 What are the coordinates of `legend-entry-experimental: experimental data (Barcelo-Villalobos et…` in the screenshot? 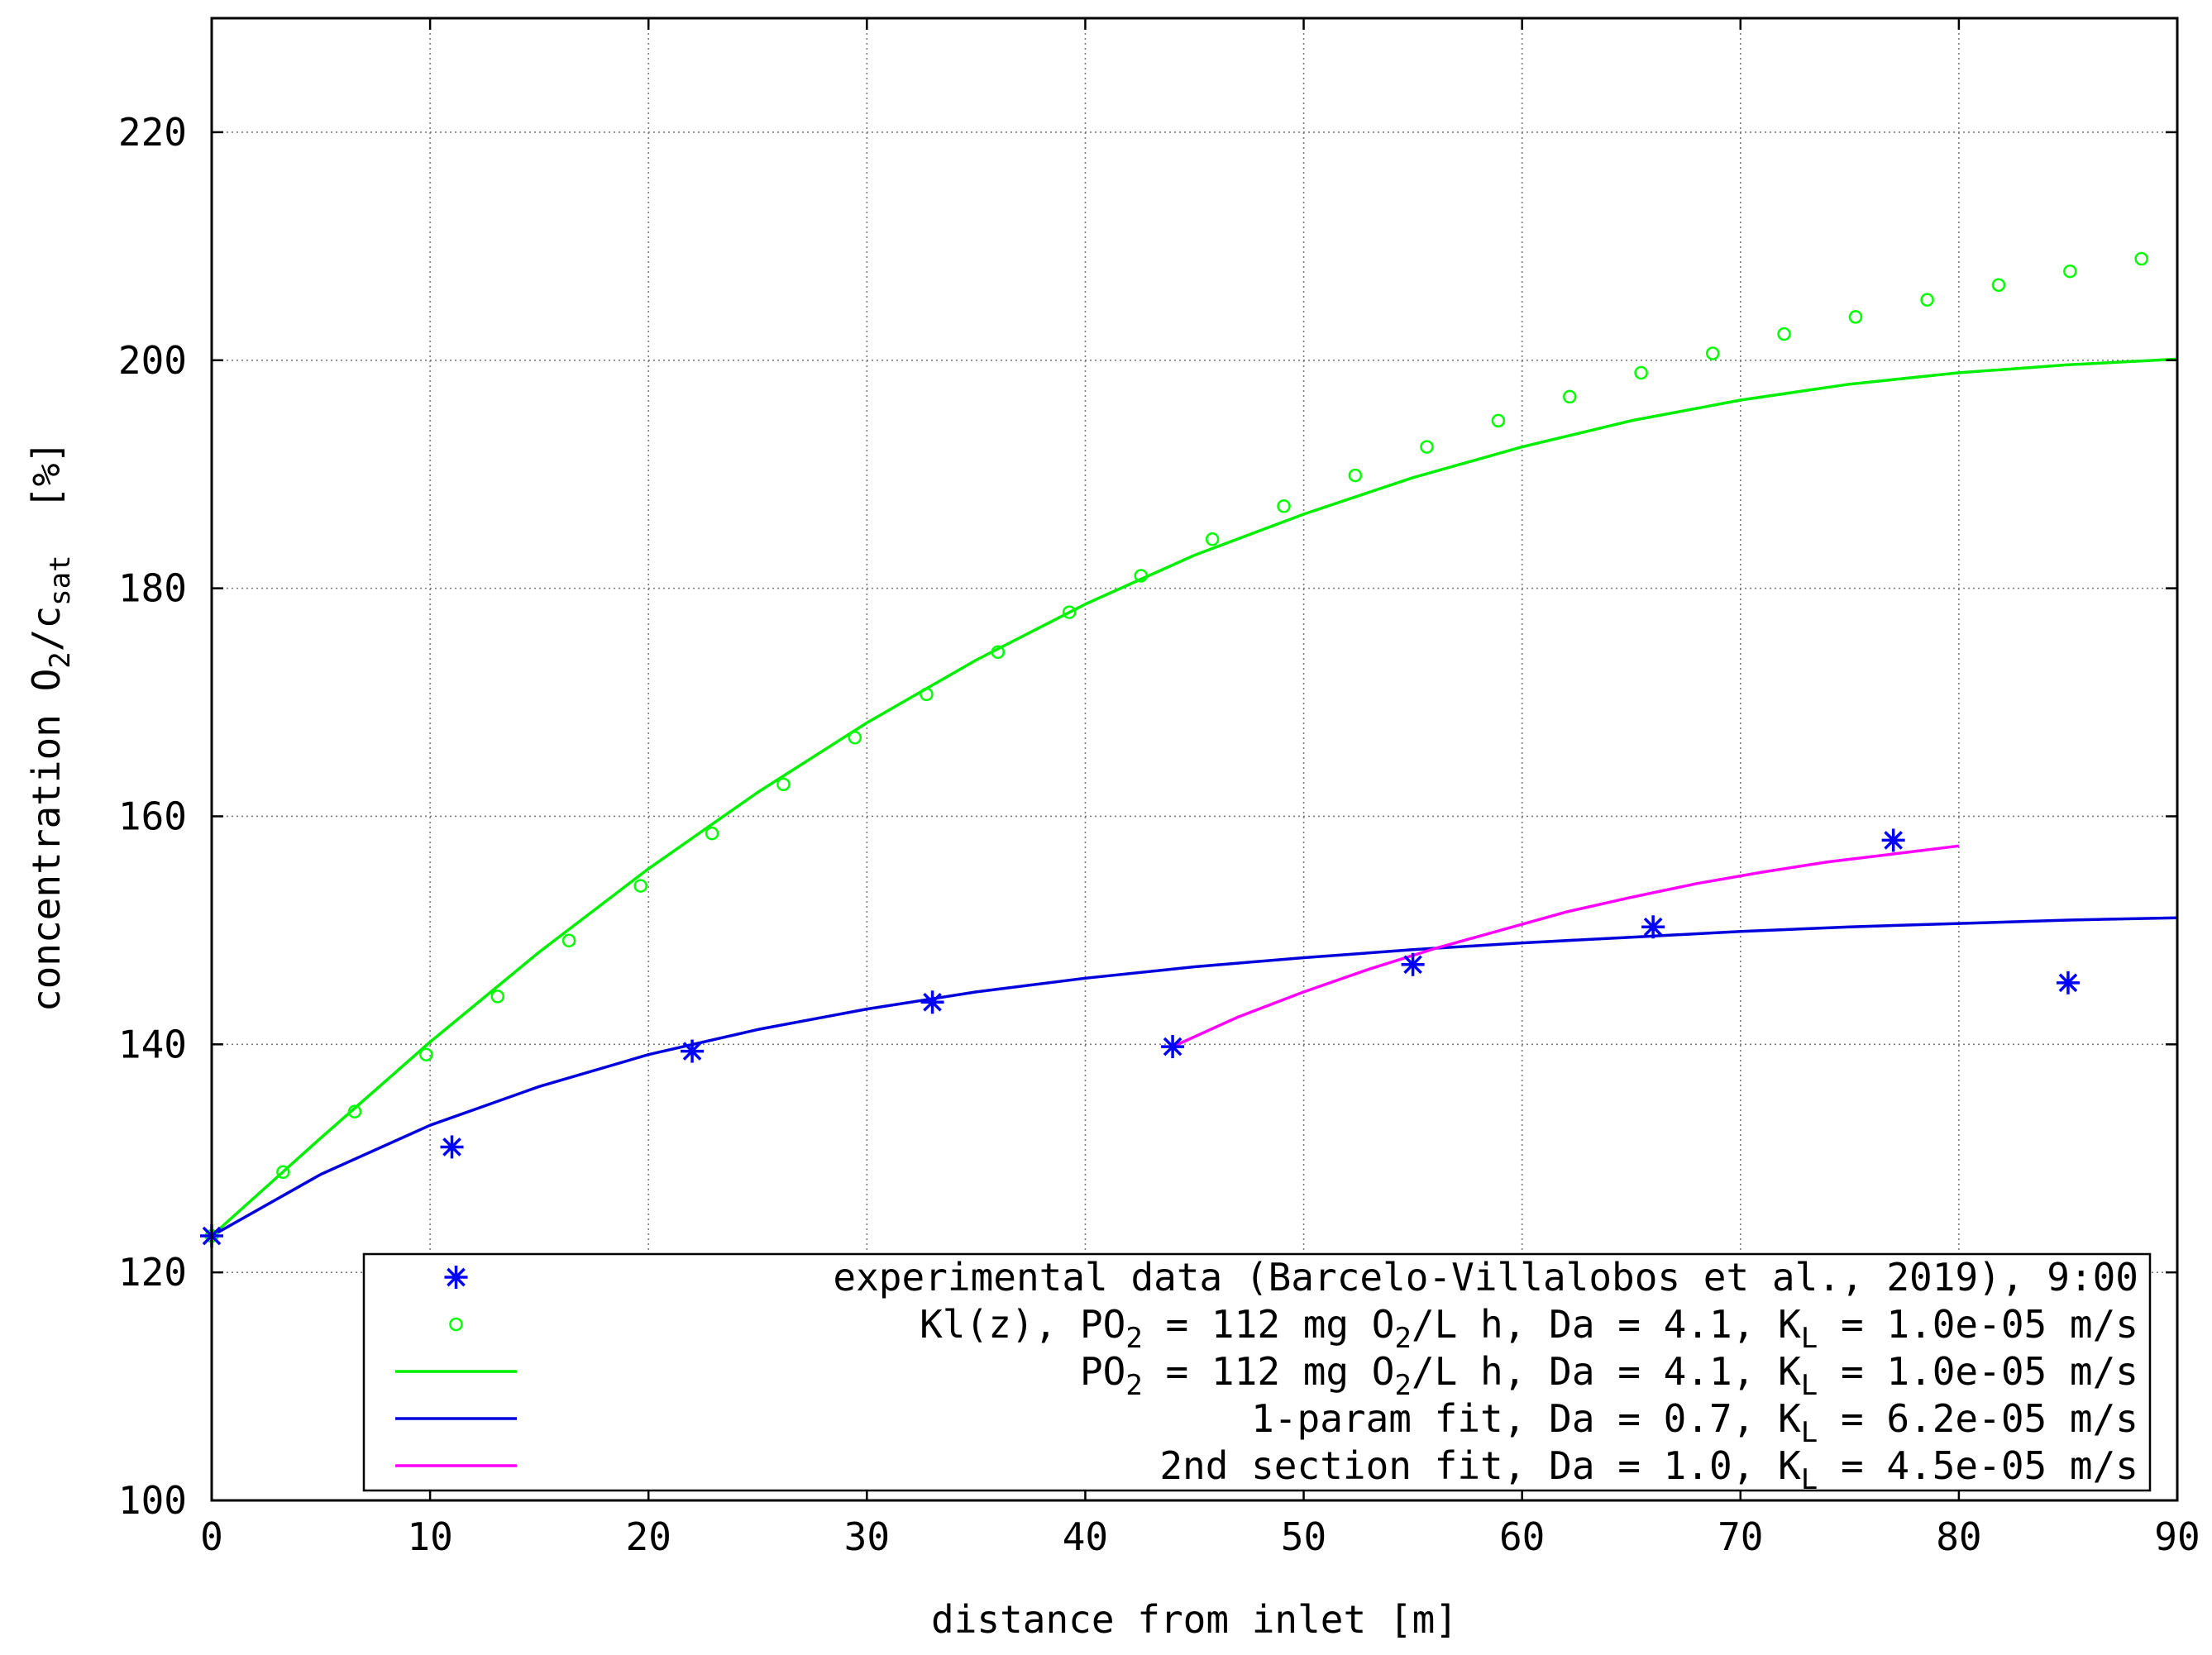 It's located at (1291, 1278).